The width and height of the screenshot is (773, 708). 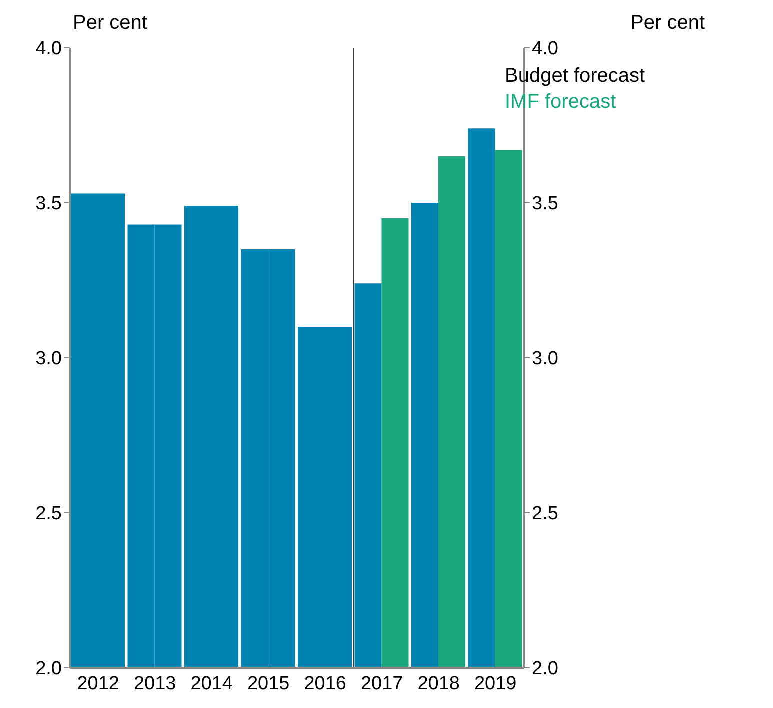 What do you see at coordinates (545, 514) in the screenshot?
I see `y2-tick-label: 2.5` at bounding box center [545, 514].